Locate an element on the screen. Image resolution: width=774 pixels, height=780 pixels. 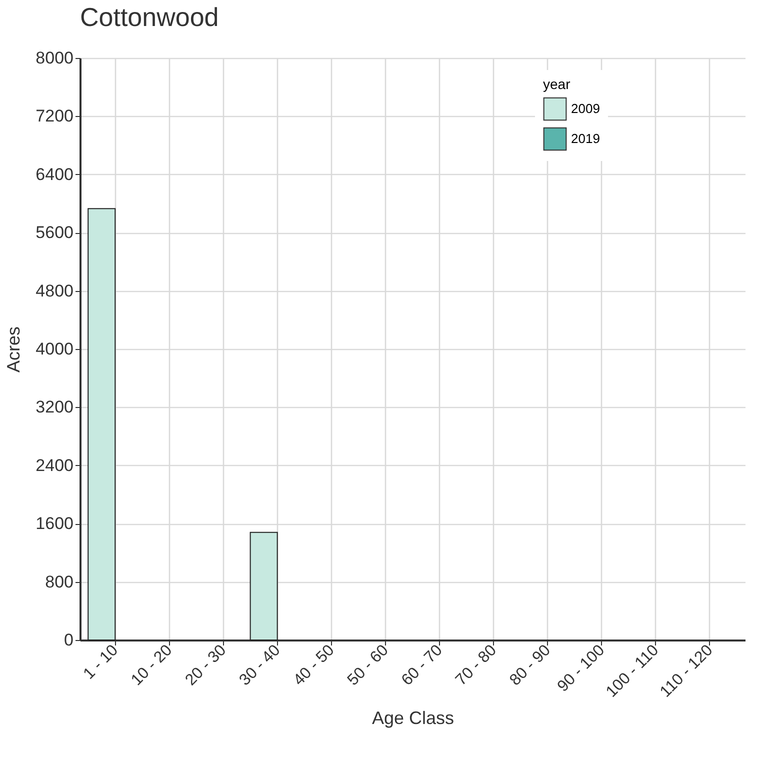
x-axis-title: Age Class is located at coordinates (413, 718).